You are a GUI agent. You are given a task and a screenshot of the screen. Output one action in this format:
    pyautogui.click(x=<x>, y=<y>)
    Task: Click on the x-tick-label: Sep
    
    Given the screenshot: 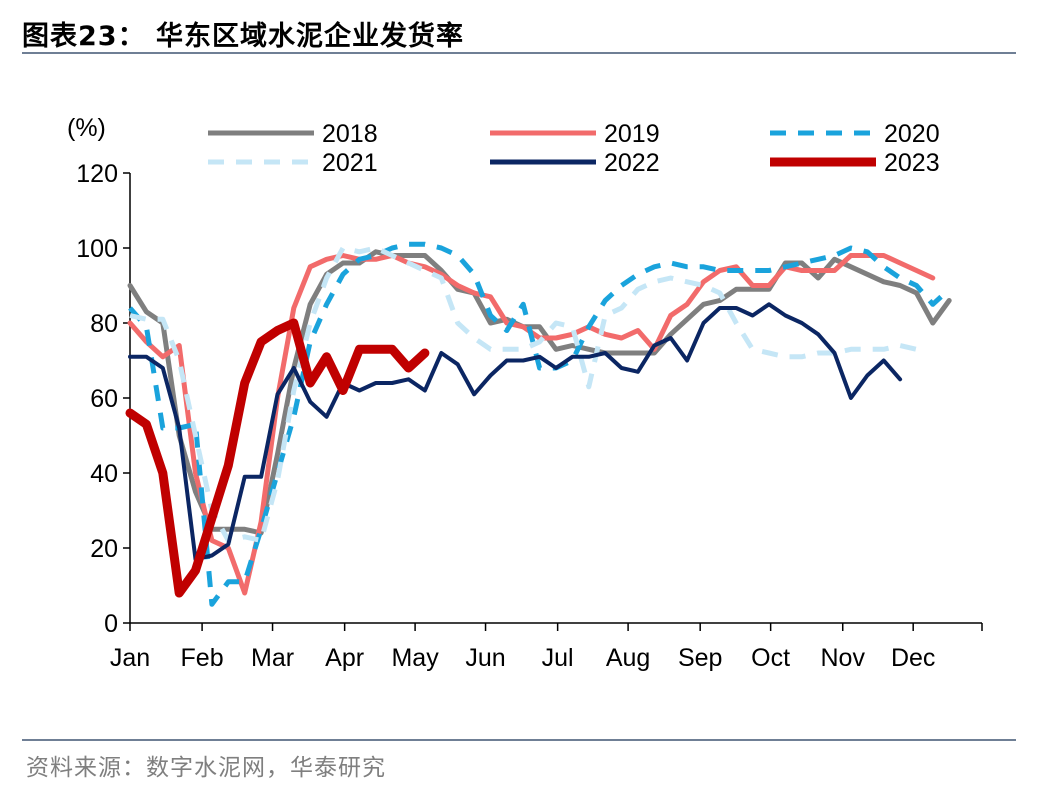 What is the action you would take?
    pyautogui.click(x=700, y=658)
    